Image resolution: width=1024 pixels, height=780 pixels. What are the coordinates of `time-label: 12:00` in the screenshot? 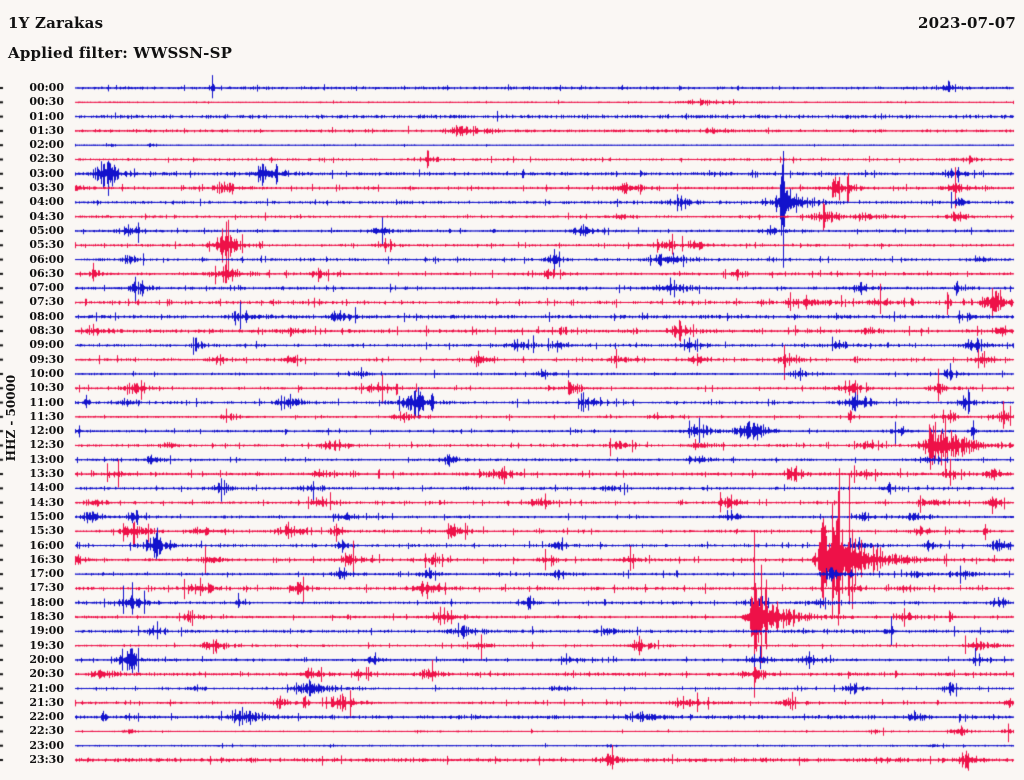 It's located at (46, 431).